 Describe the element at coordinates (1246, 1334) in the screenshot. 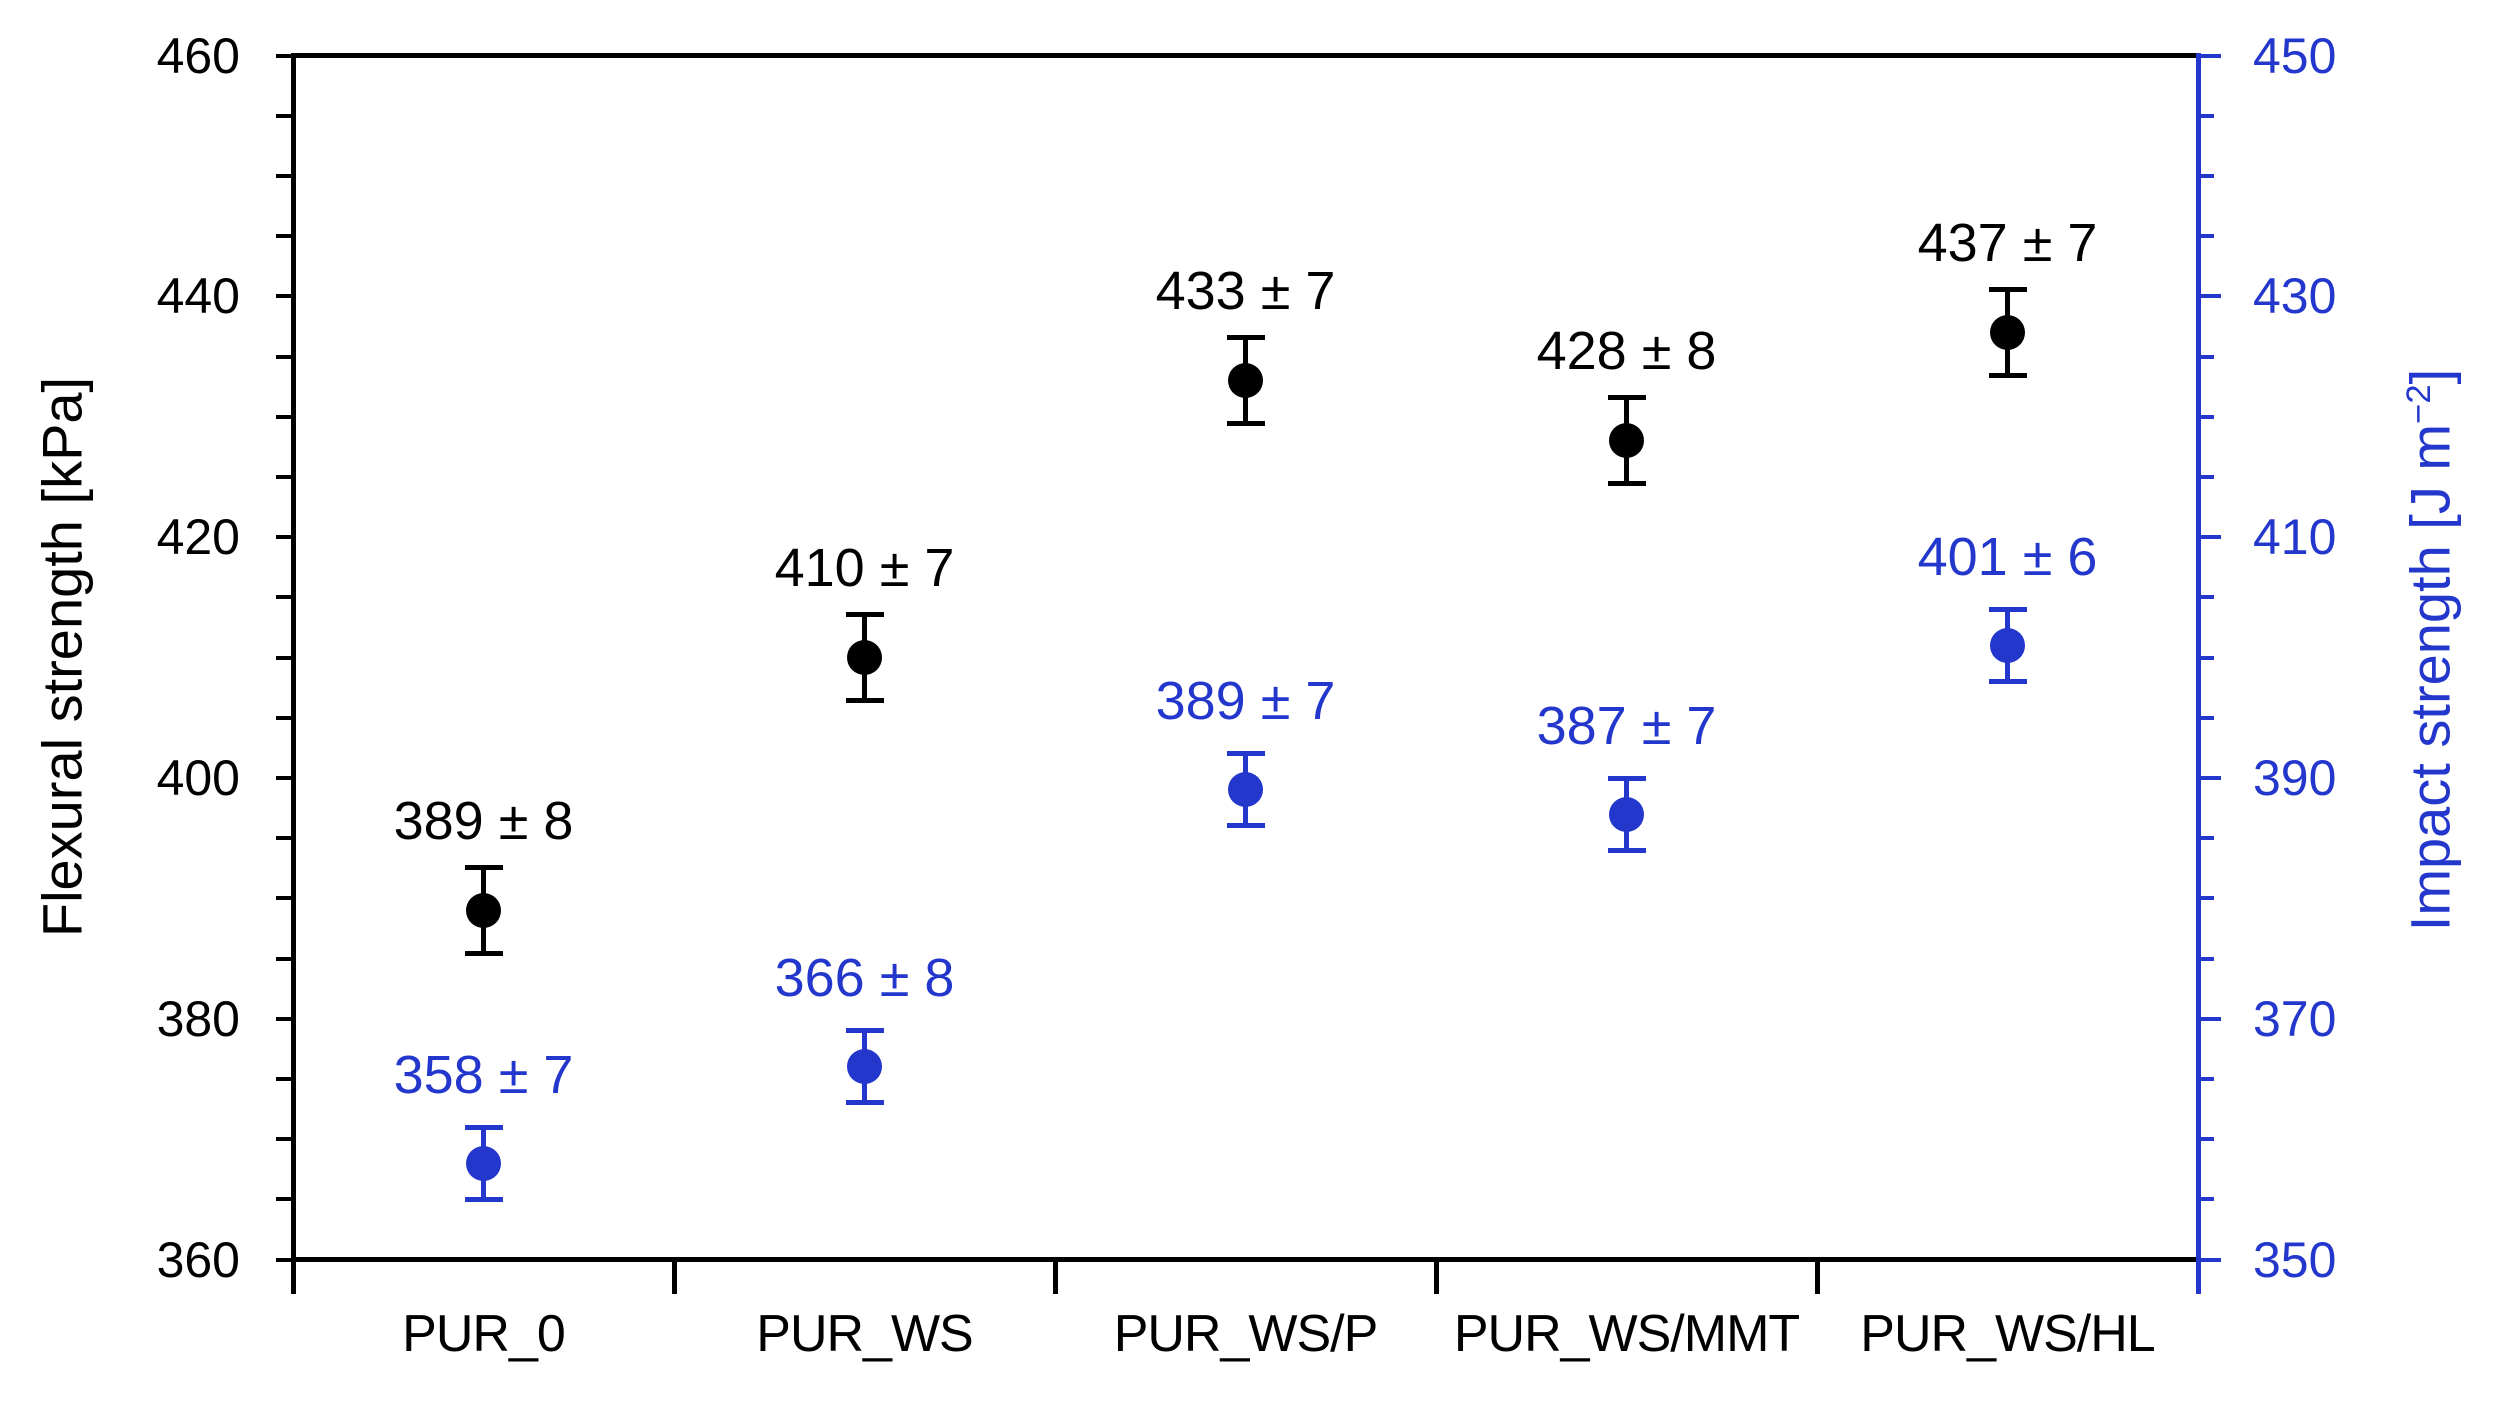

I see `x-axis-category-label: PUR_WS/P` at that location.